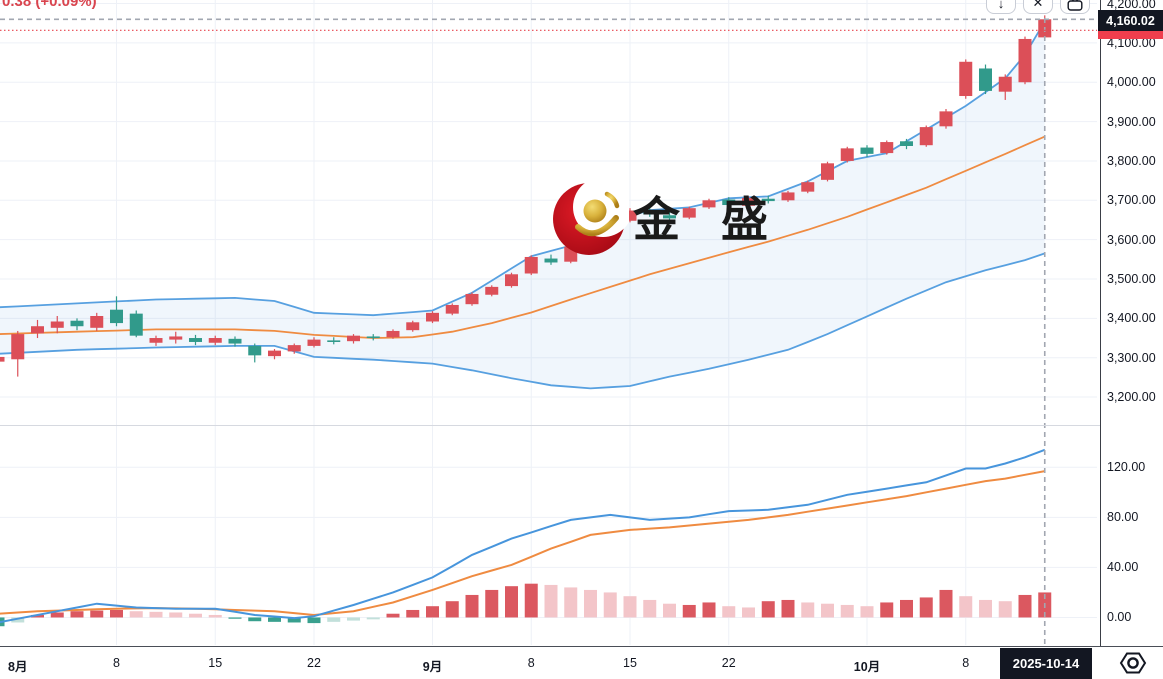 This screenshot has width=1163, height=679. I want to click on indicator-axis-label: 0.00, so click(1119, 617).